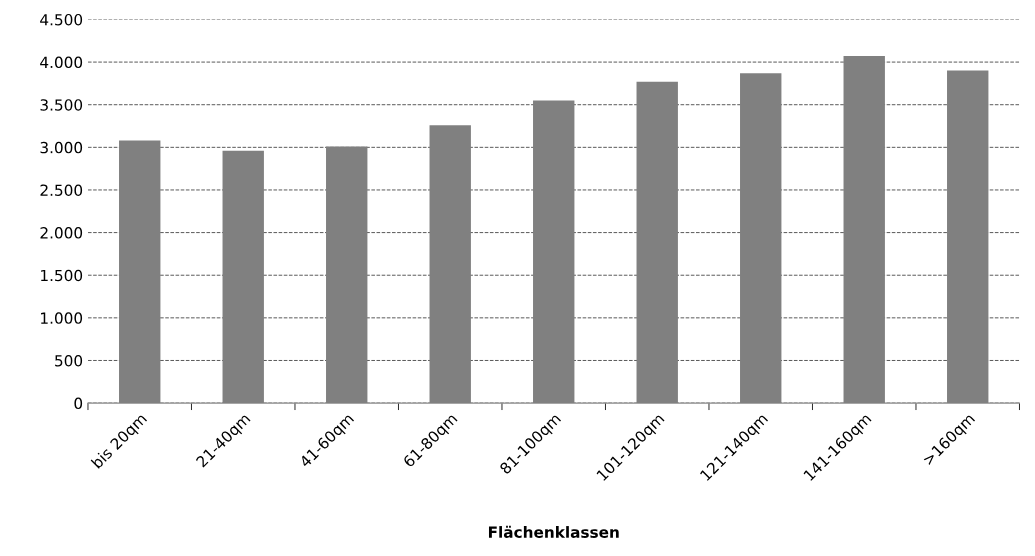 This screenshot has height=556, width=1035. What do you see at coordinates (78, 403) in the screenshot?
I see `y-tick-label: 0` at bounding box center [78, 403].